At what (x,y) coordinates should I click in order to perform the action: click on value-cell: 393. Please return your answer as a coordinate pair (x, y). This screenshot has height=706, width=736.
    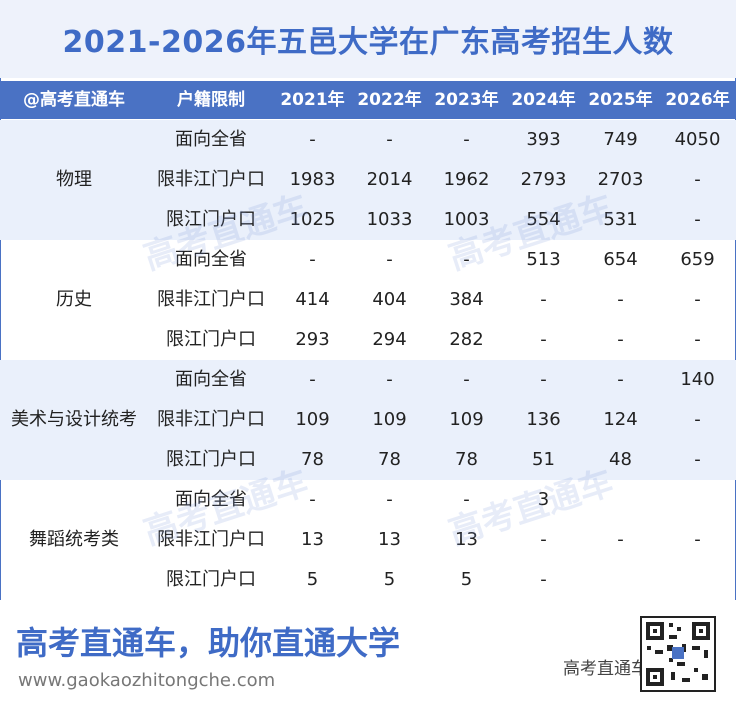
    Looking at the image, I should click on (543, 139).